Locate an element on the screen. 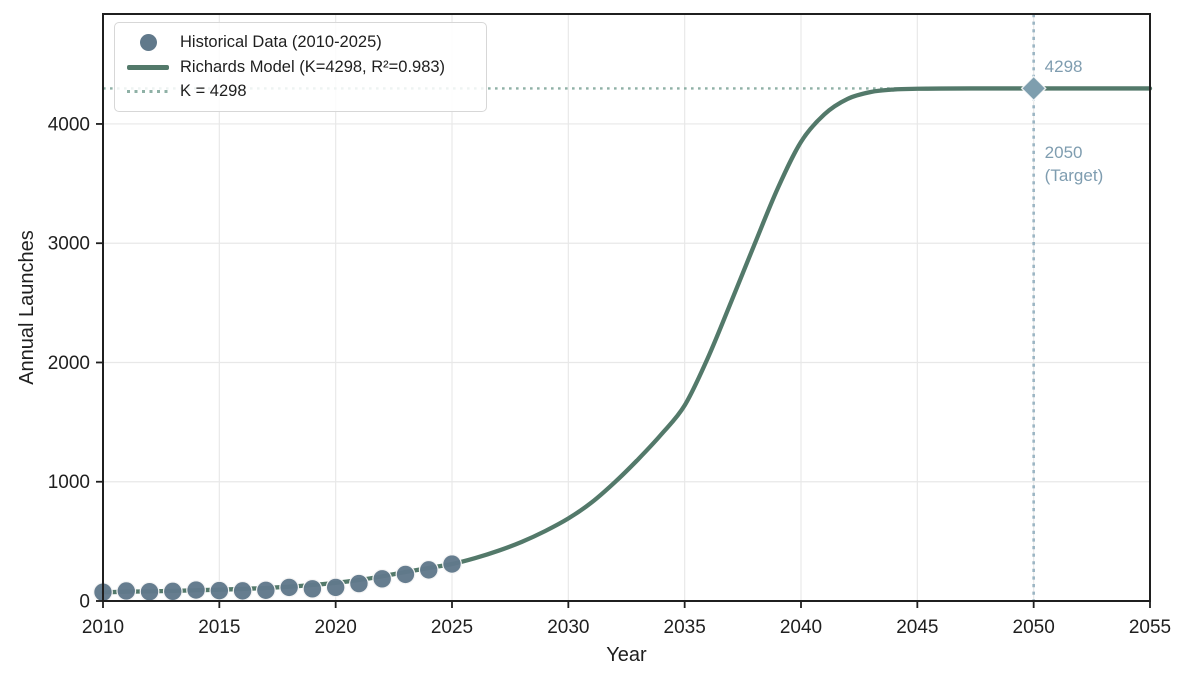  historical-data-marker-icon is located at coordinates (148, 42).